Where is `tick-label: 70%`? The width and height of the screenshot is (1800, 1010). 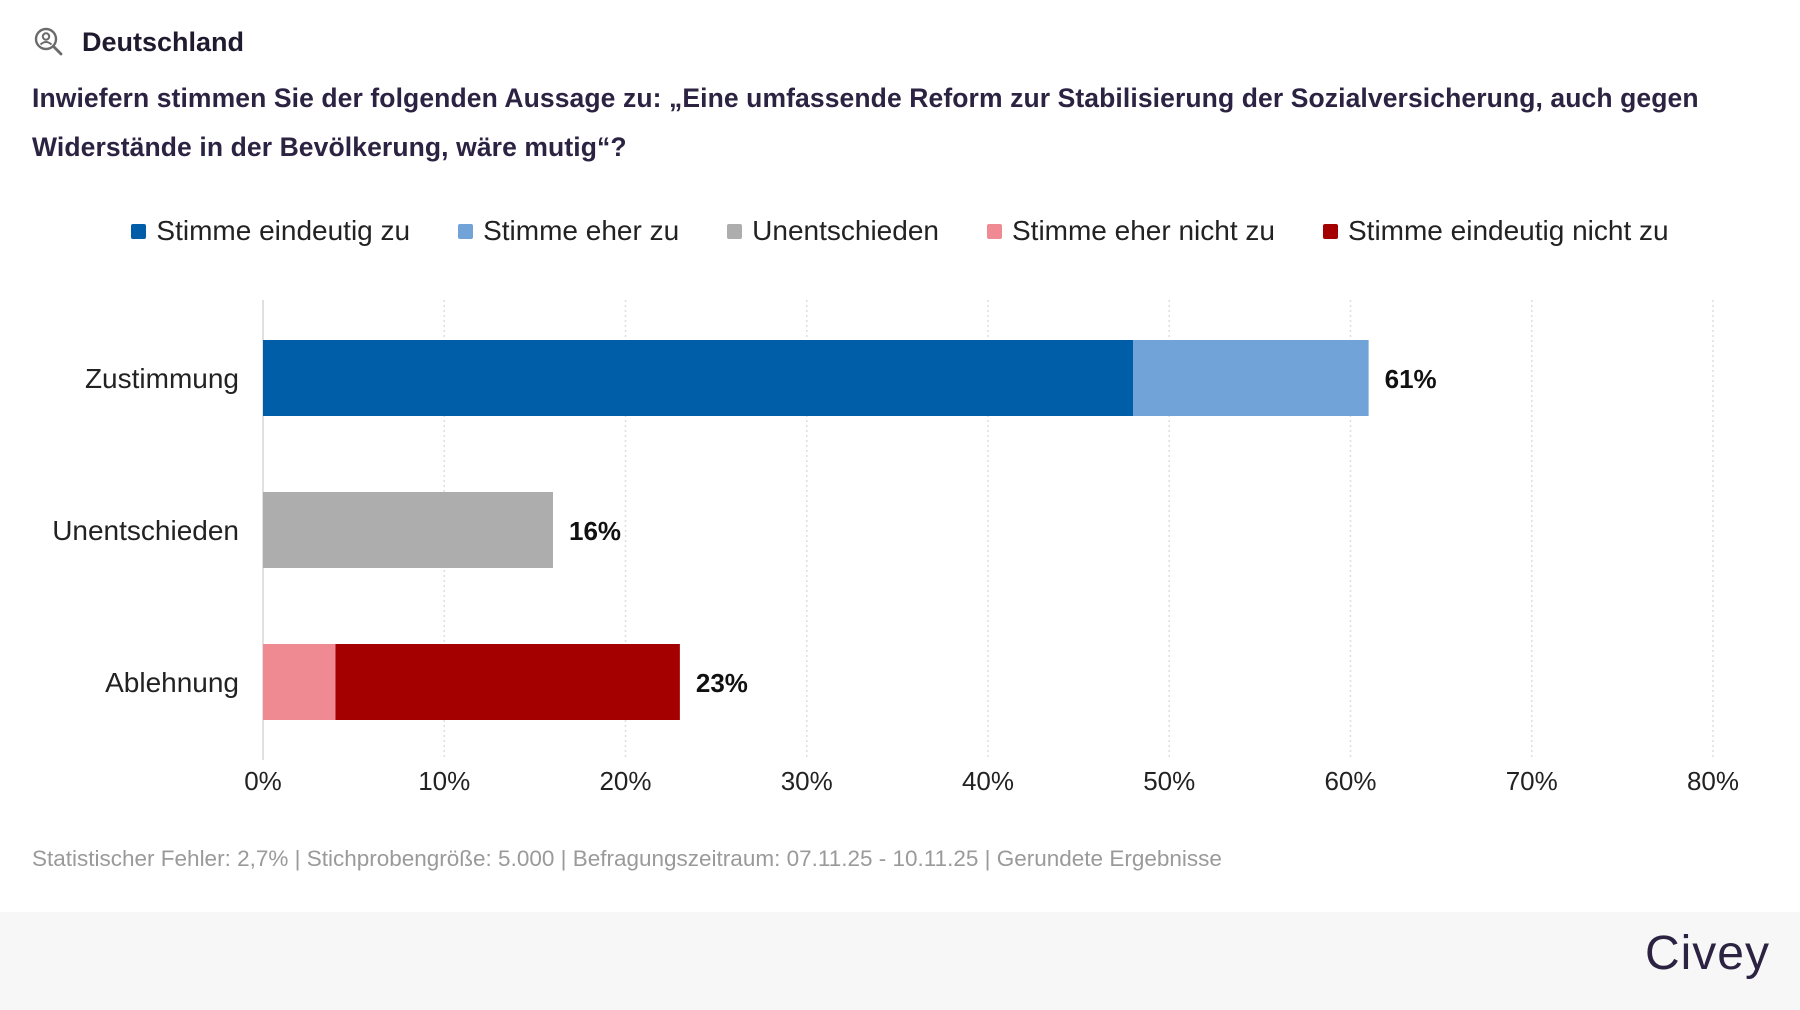
tick-label: 70% is located at coordinates (1532, 781).